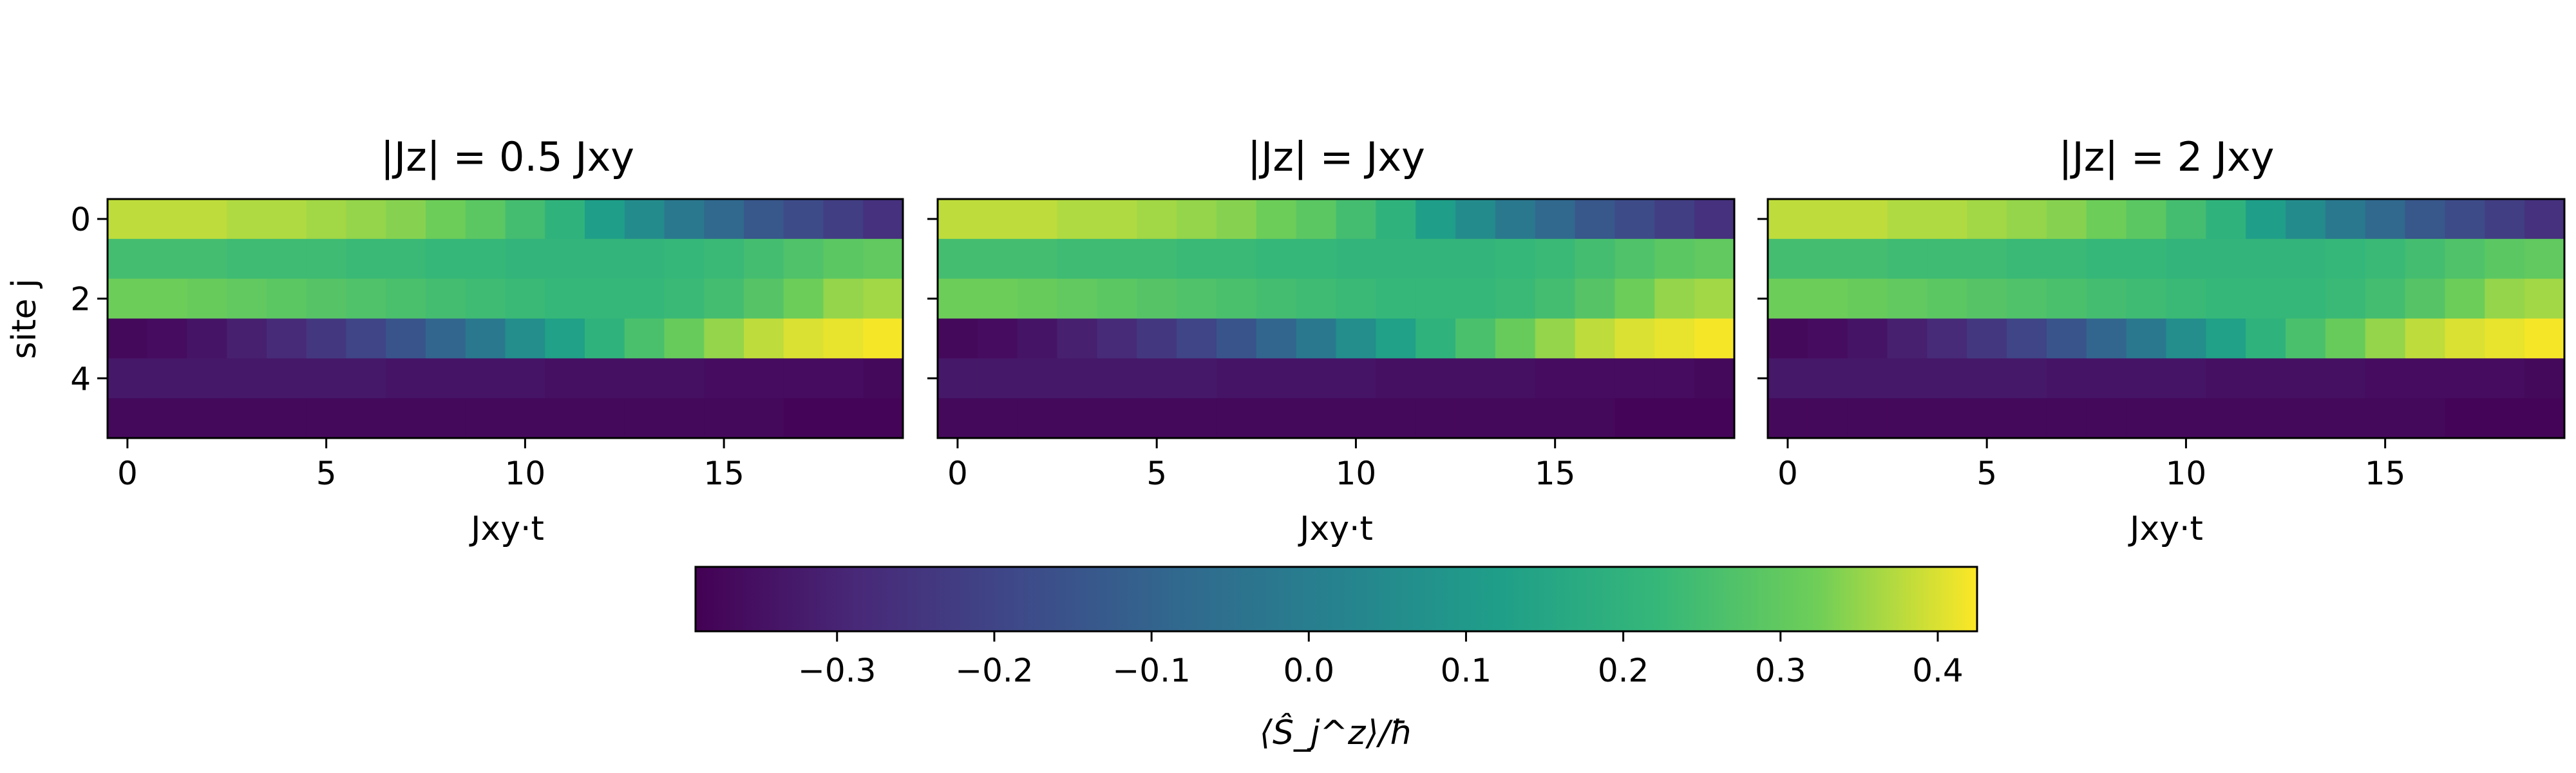 The image size is (2576, 773). I want to click on x-axis-label-0: Jxy·t, so click(507, 529).